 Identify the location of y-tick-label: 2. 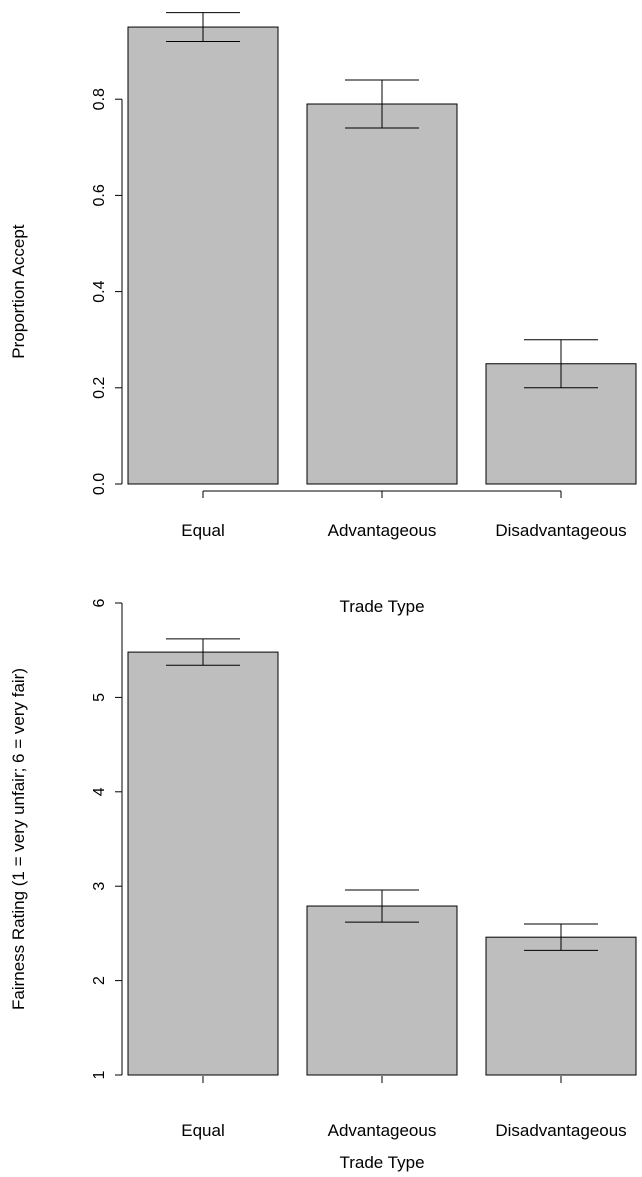
(99, 980).